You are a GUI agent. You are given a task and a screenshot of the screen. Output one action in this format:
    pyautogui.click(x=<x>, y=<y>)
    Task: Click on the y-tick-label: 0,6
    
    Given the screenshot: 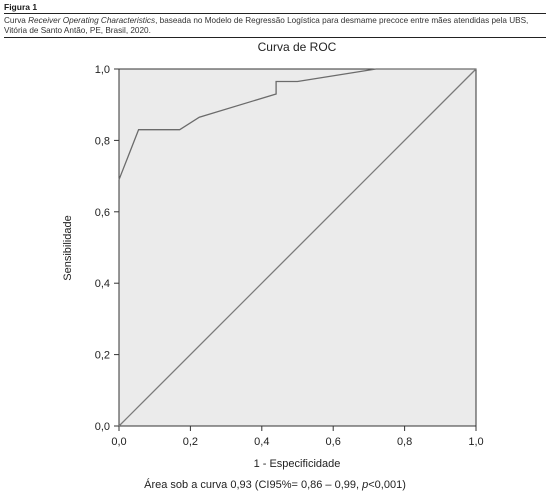 What is the action you would take?
    pyautogui.click(x=102, y=213)
    